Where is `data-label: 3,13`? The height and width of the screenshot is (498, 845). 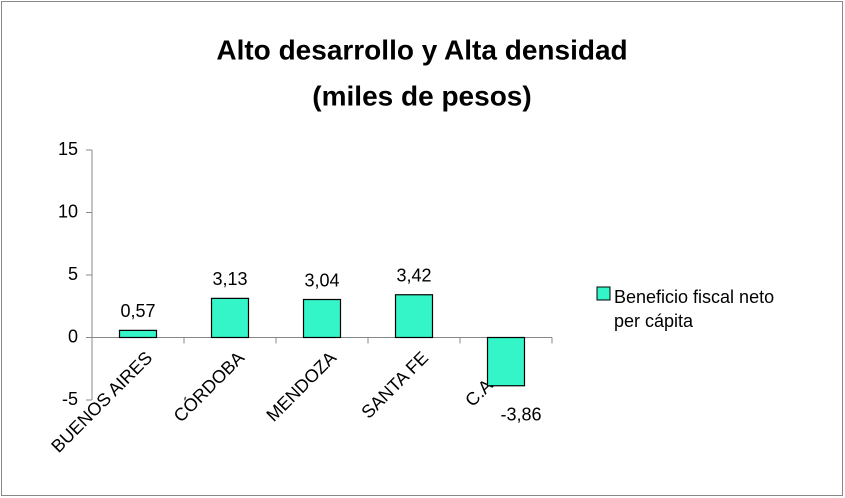 data-label: 3,13 is located at coordinates (229, 279).